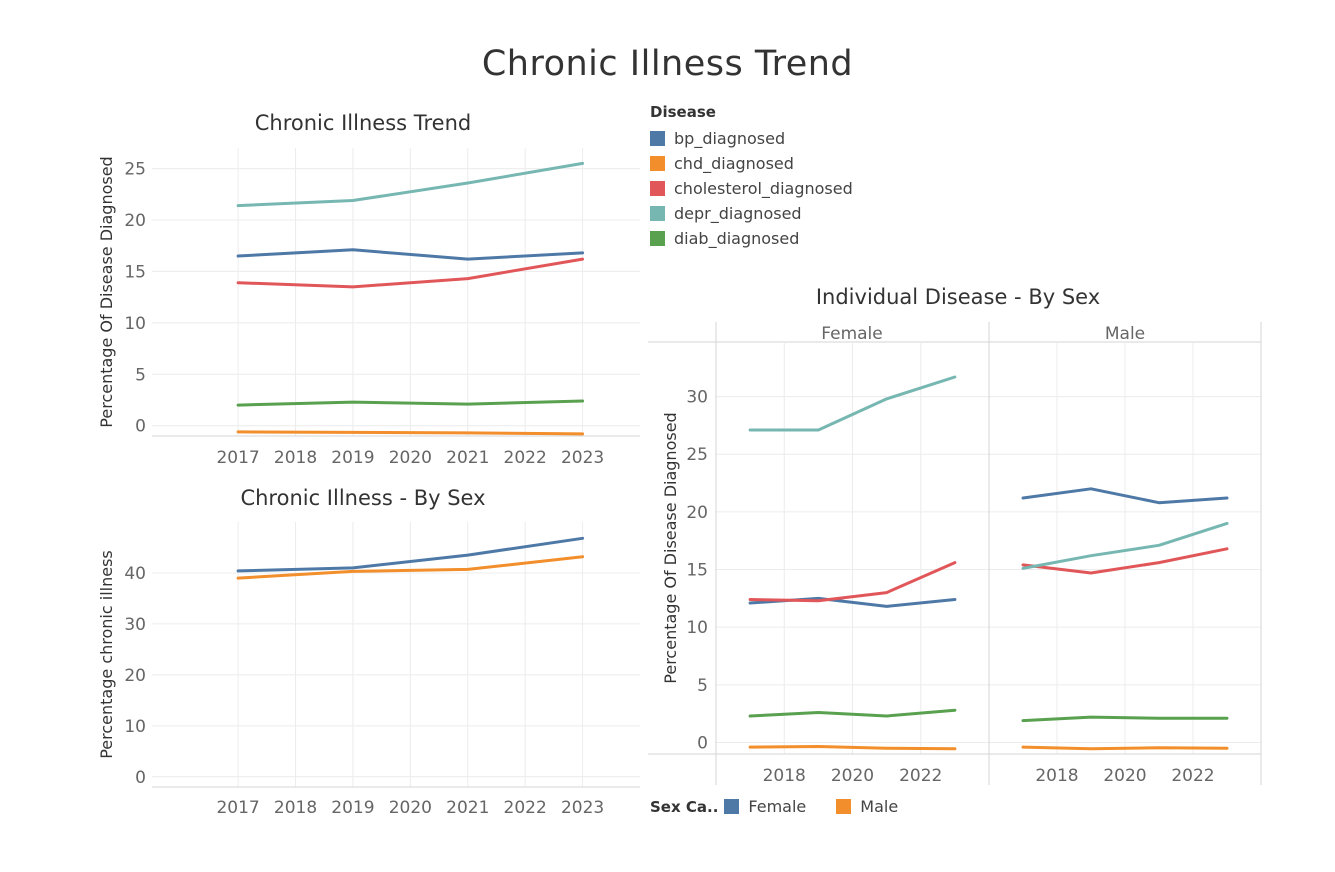 The height and width of the screenshot is (872, 1335). Describe the element at coordinates (410, 403) in the screenshot. I see `series-line-diab_diagnosed` at that location.